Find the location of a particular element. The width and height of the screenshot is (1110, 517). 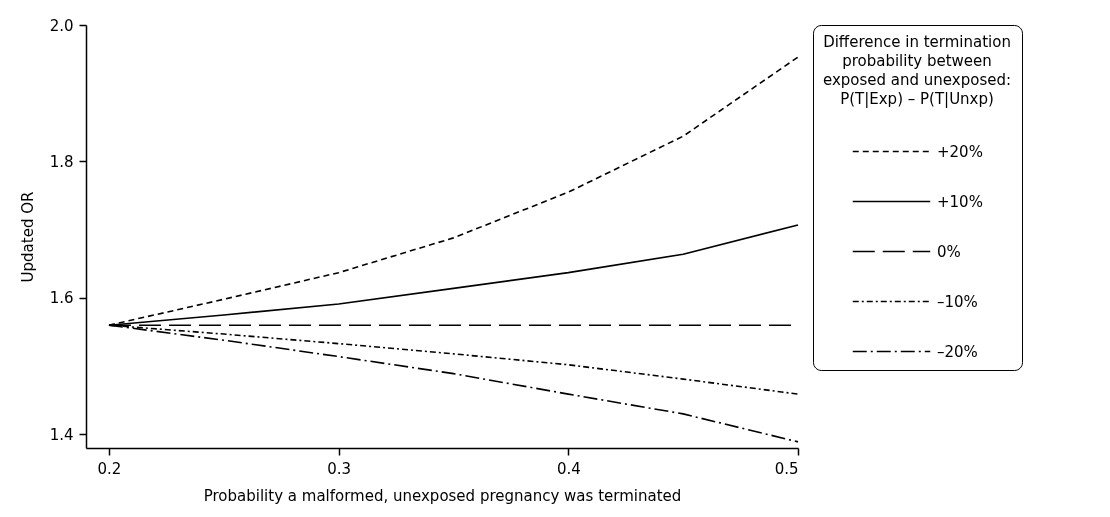

x-axis-title: Probability a malformed, unexposed pregnancy was terminated is located at coordinates (442, 495).